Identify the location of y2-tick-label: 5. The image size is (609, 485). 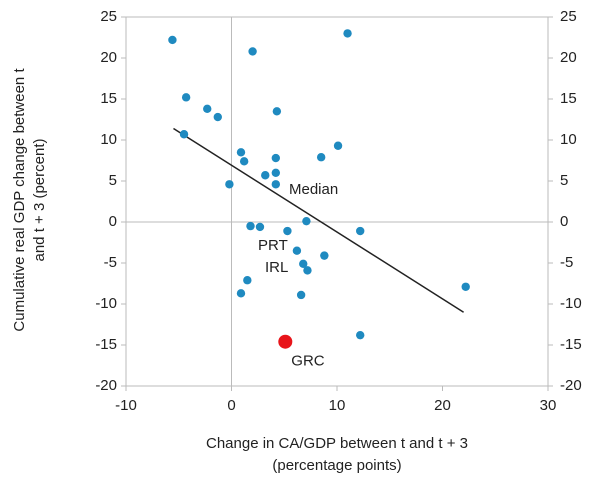
(564, 180).